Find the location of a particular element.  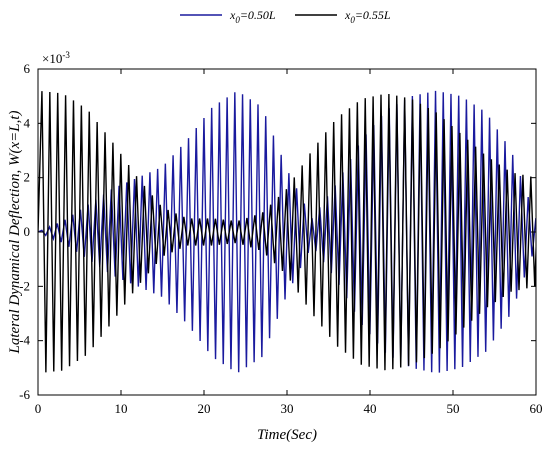

x-tick-label: 0 is located at coordinates (38, 408).